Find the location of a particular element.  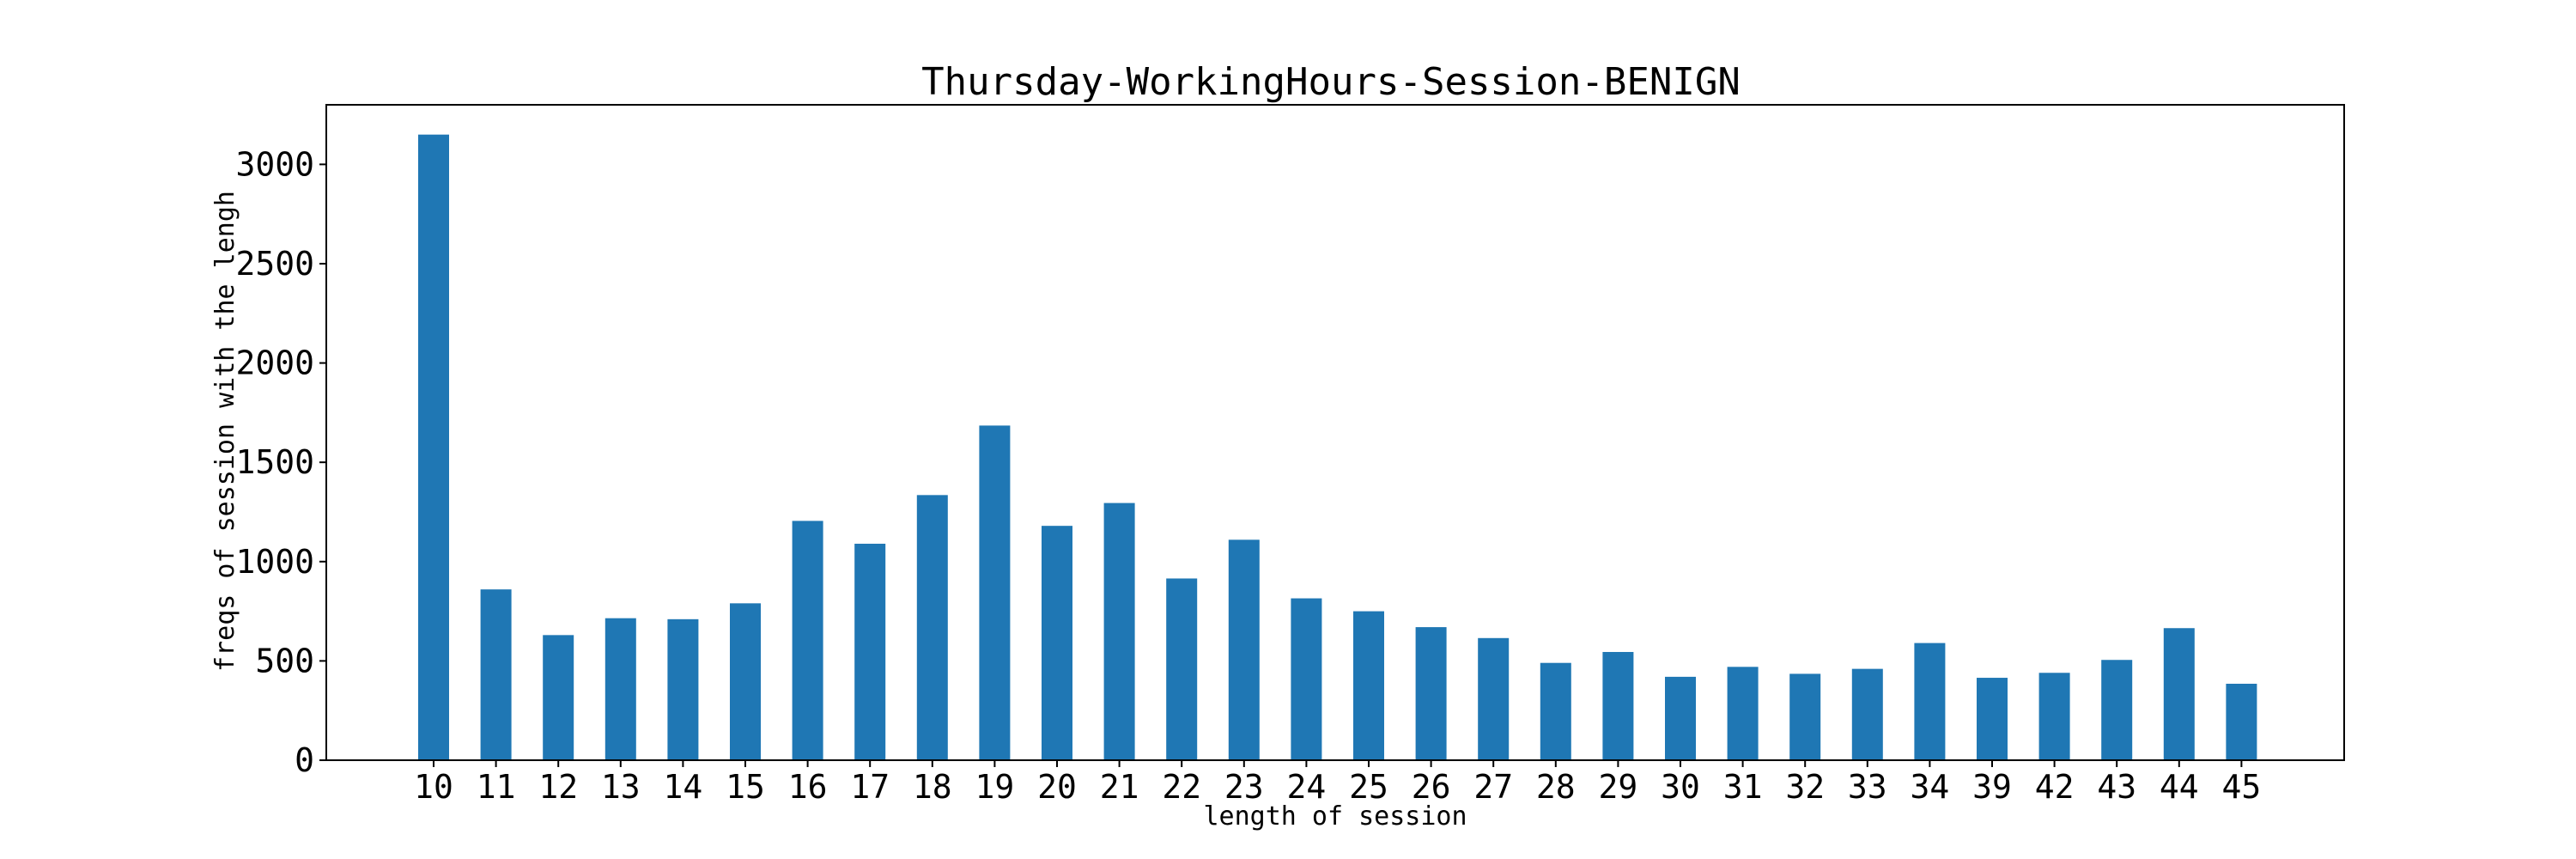

y-axis: 0 500 1000 1500 2000 2500 3000 is located at coordinates (280, 462).